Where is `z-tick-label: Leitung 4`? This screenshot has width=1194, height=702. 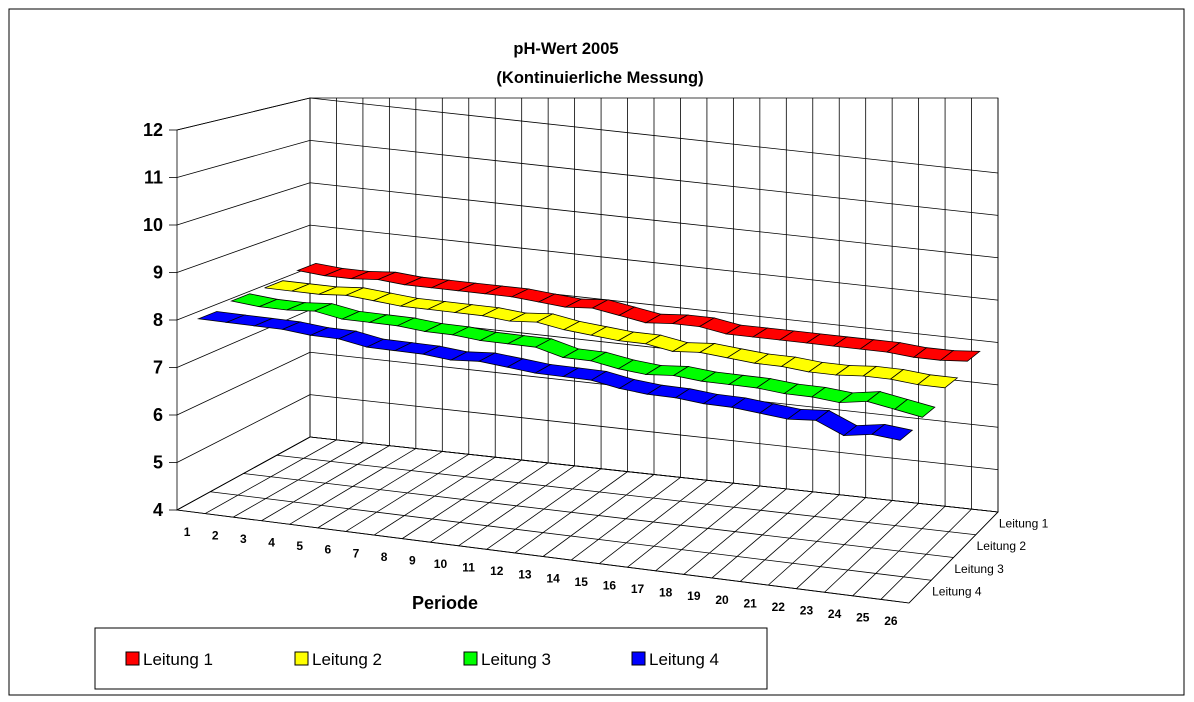 z-tick-label: Leitung 4 is located at coordinates (957, 592).